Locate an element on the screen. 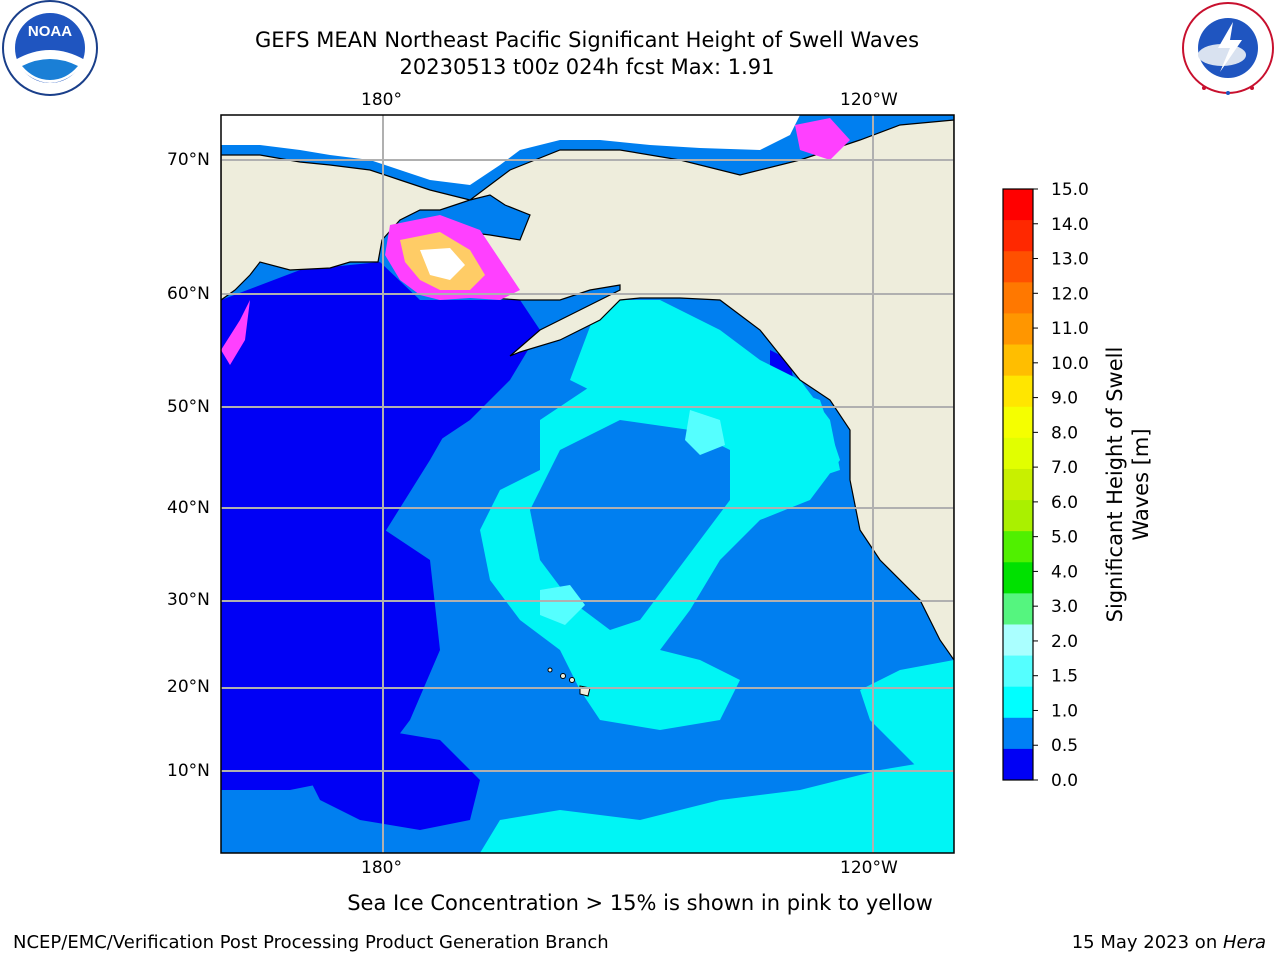  colorbar-tick-label: 15.0 is located at coordinates (1070, 190).